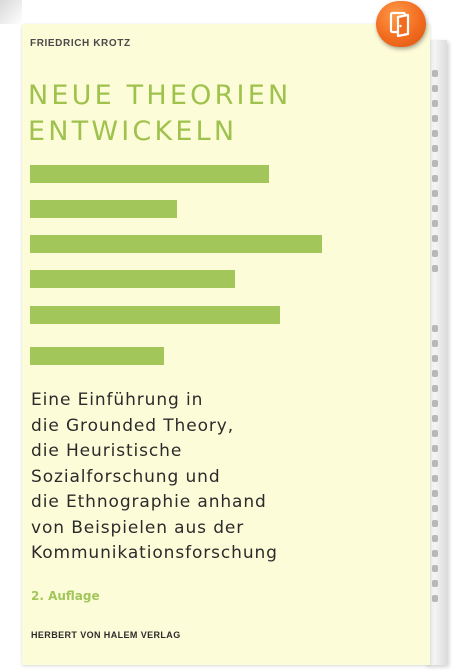 Image resolution: width=454 pixels, height=670 pixels. Describe the element at coordinates (117, 400) in the screenshot. I see `subtitle-line: Eine Einführung in` at that location.